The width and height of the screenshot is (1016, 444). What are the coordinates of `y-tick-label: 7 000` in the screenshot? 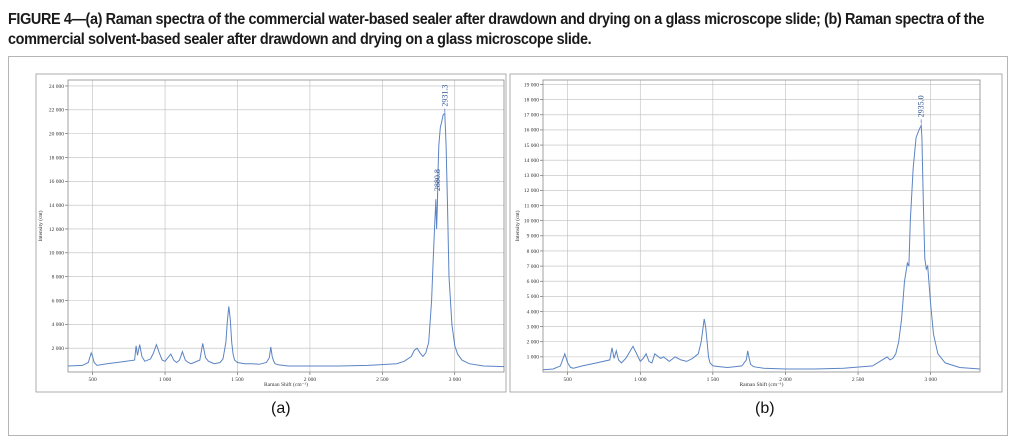 It's located at (533, 267).